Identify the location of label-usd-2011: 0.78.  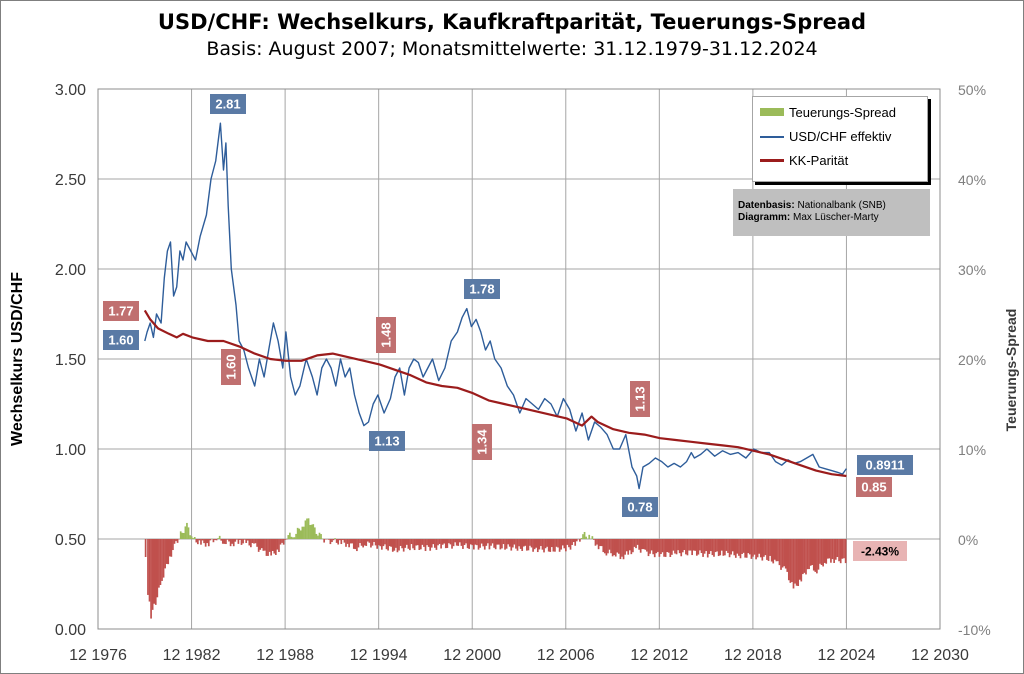
(640, 507).